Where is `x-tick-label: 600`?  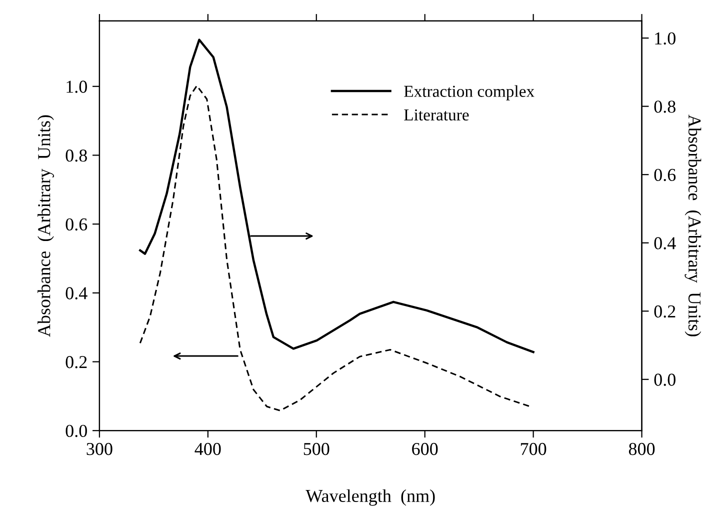
x-tick-label: 600 is located at coordinates (425, 449).